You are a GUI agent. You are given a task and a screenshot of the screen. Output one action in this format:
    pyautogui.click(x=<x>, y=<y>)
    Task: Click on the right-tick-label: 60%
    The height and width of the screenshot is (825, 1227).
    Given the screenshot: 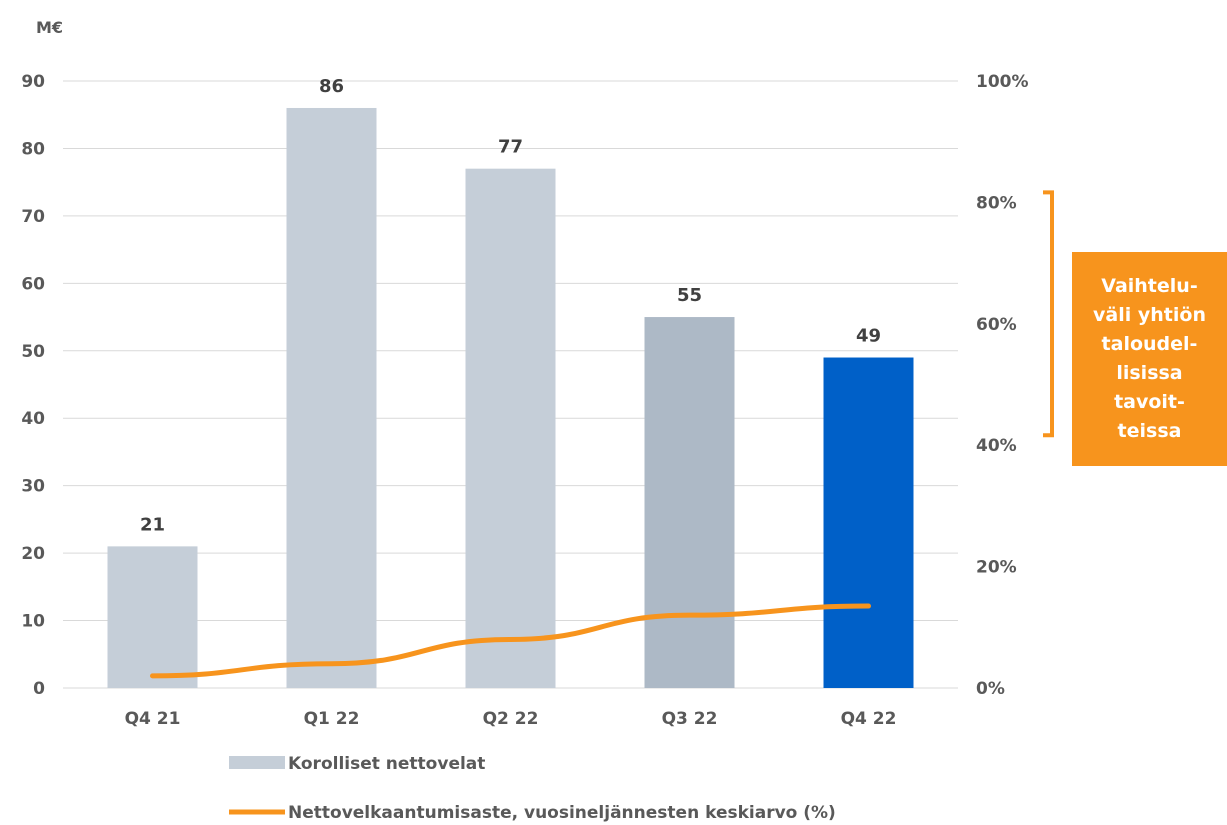 What is the action you would take?
    pyautogui.click(x=996, y=325)
    